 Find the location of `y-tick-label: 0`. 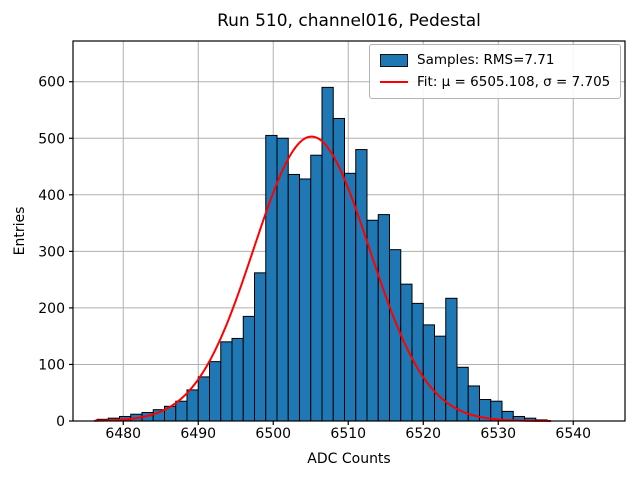

y-tick-label: 0 is located at coordinates (60, 422).